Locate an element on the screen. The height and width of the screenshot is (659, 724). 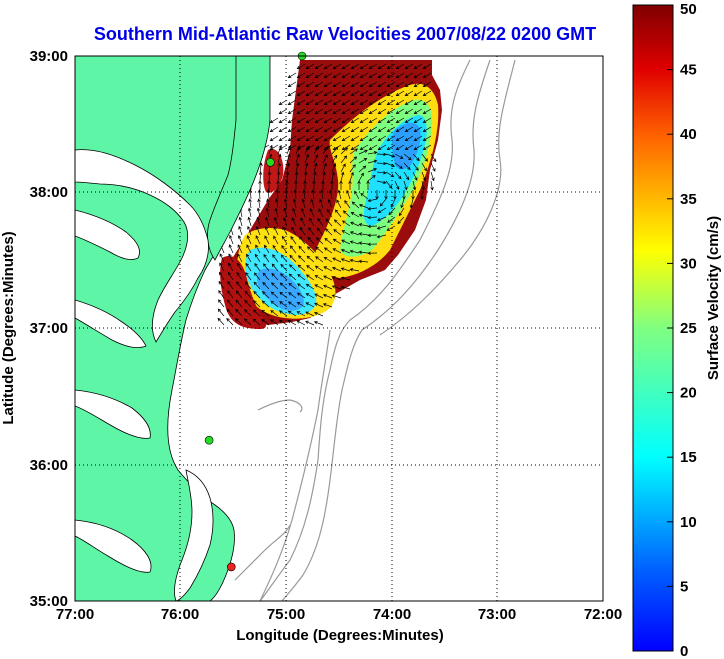
y-tick-label: 35:00 is located at coordinates (49, 601).